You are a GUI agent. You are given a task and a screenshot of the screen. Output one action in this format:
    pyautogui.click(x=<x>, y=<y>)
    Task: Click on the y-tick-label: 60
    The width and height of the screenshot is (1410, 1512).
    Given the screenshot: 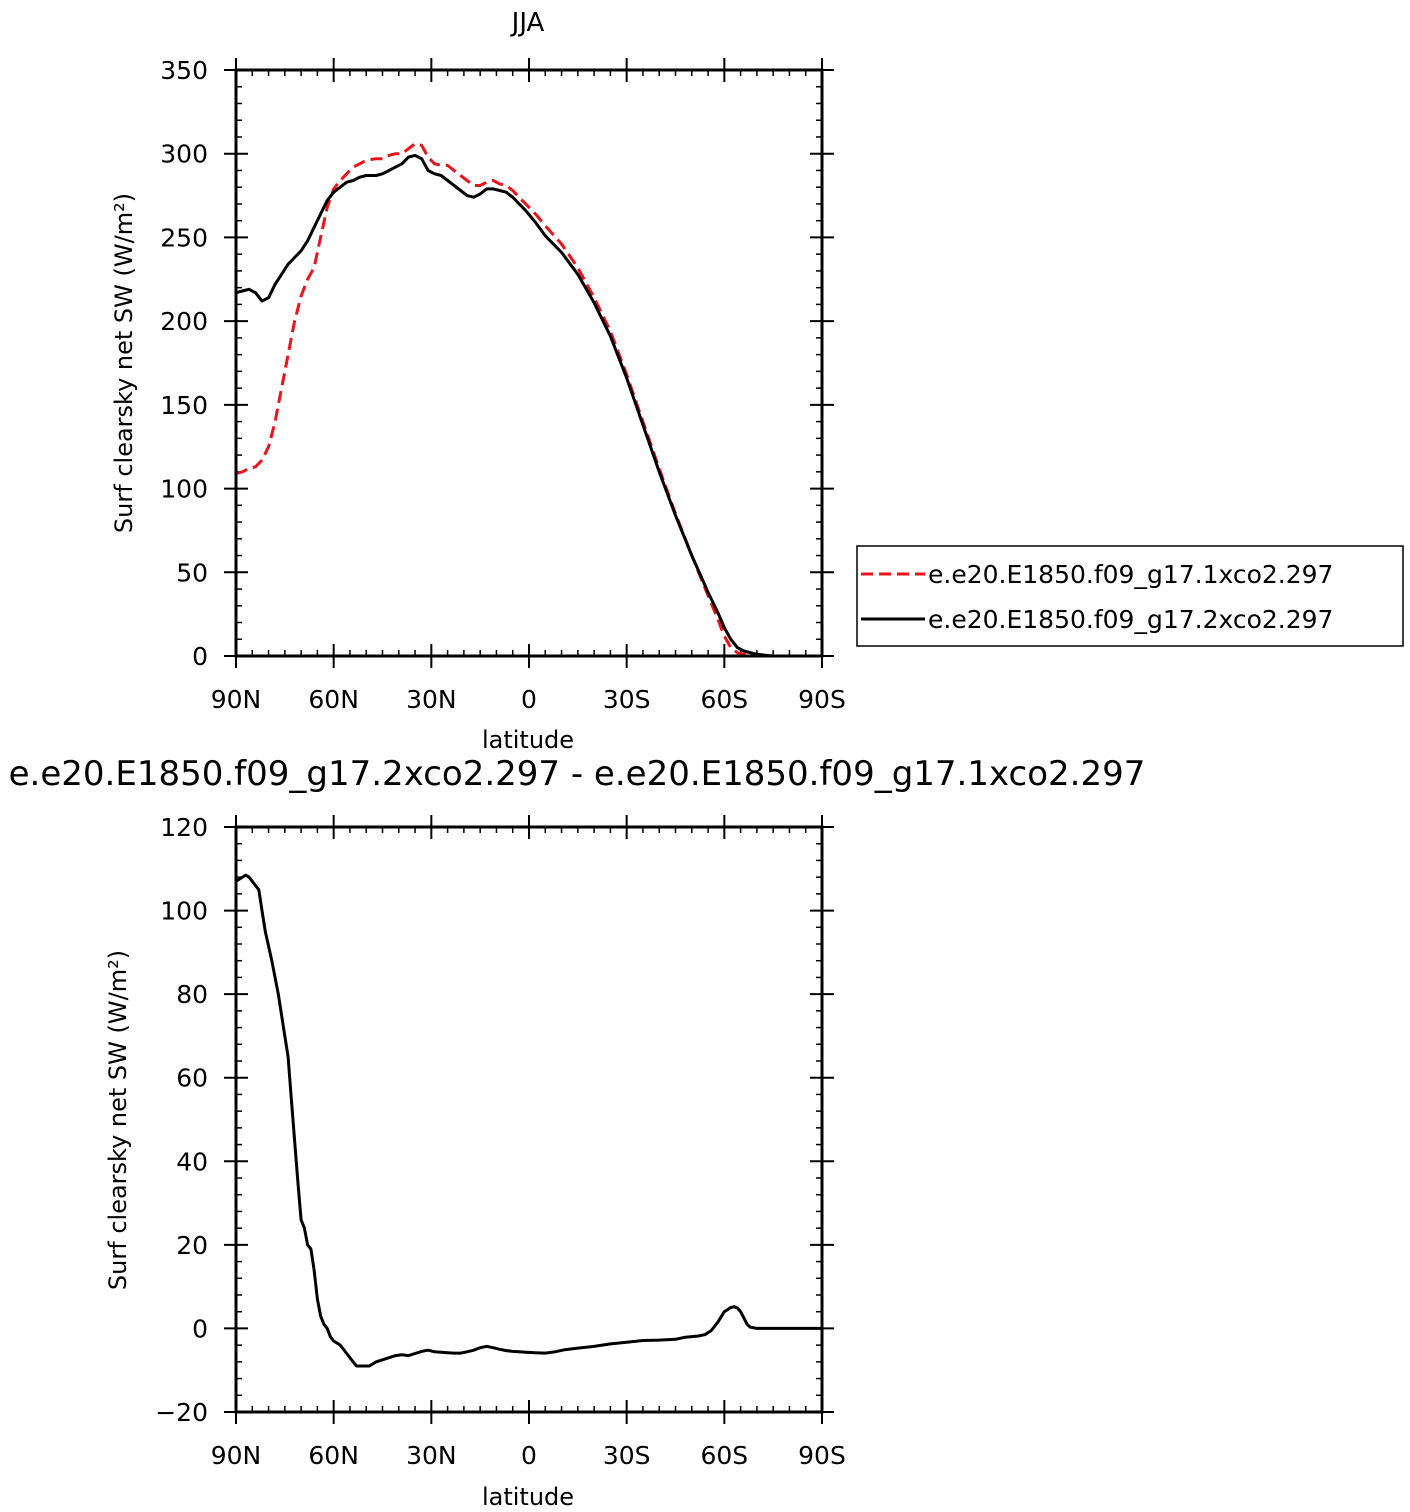 What is the action you would take?
    pyautogui.click(x=192, y=1078)
    